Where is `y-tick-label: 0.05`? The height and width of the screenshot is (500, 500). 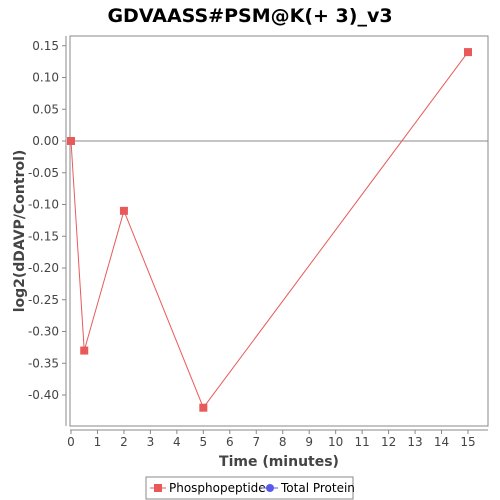 y-tick-label: 0.05 is located at coordinates (45, 109).